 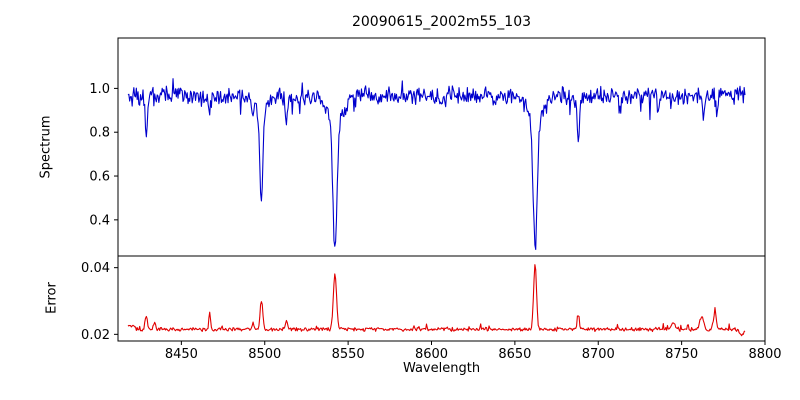 What do you see at coordinates (99, 177) in the screenshot?
I see `y-tick-label: 0.6` at bounding box center [99, 177].